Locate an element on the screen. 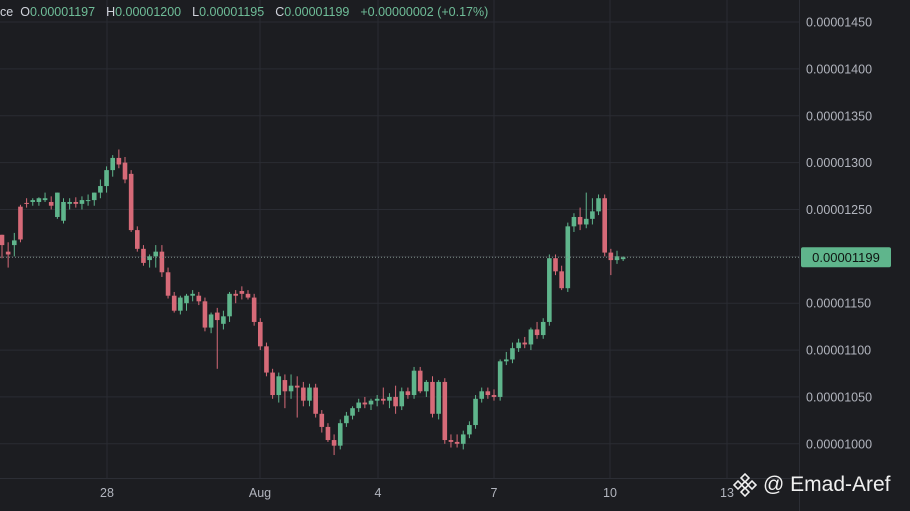 The width and height of the screenshot is (910, 511). close-value: 0.00001199 is located at coordinates (317, 12).